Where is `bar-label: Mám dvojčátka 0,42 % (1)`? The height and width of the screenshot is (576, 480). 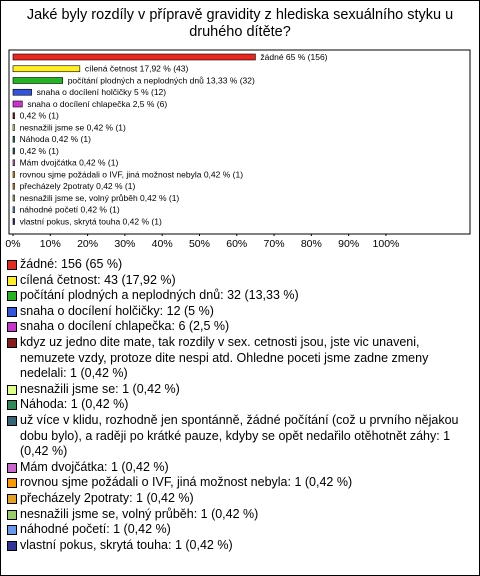
bar-label: Mám dvojčátka 0,42 % (1) is located at coordinates (69, 163).